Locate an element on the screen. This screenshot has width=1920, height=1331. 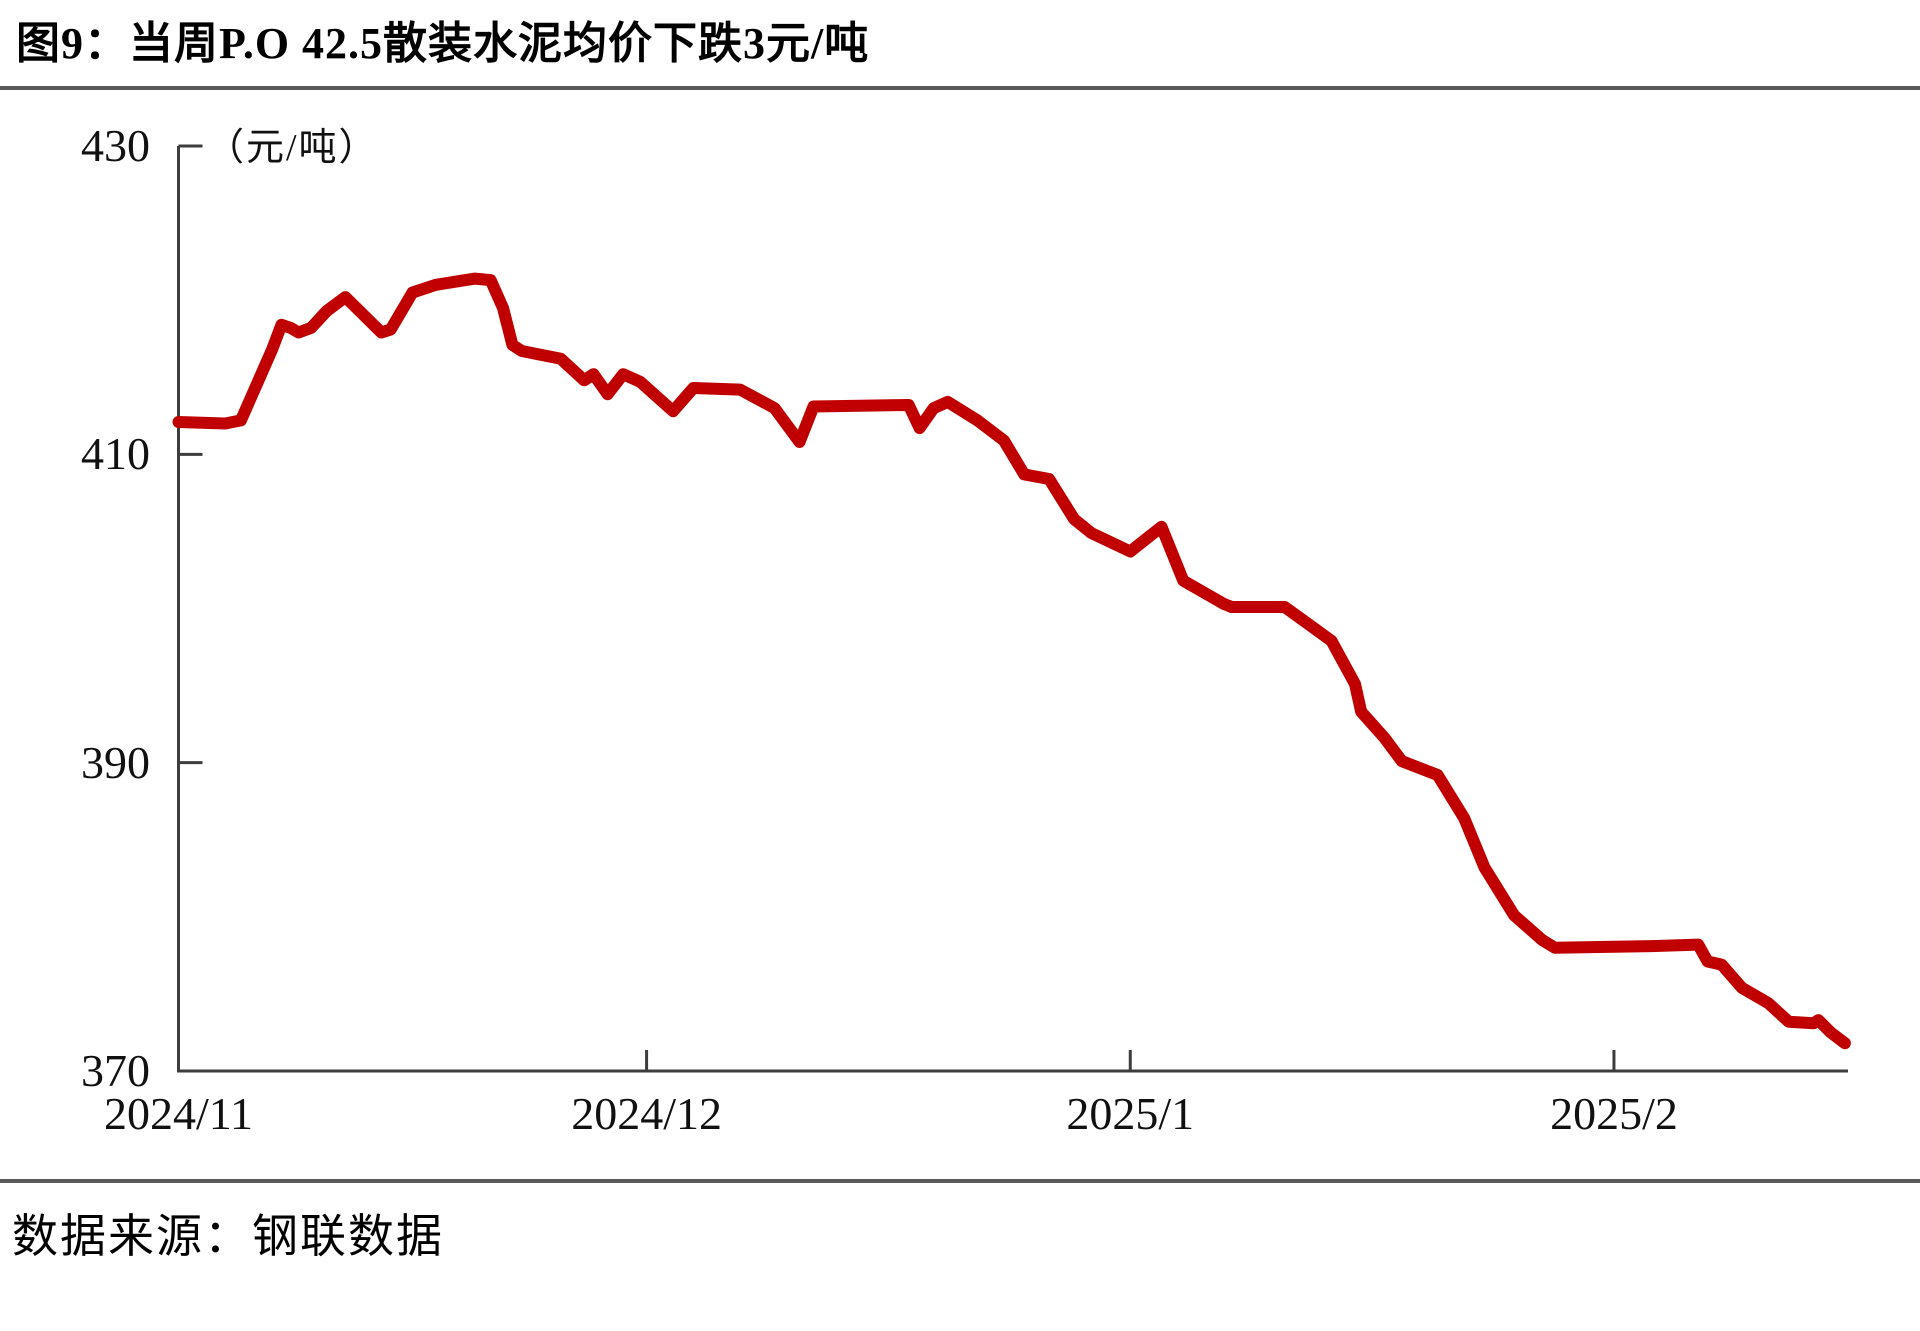
x-axis-tick-label: 2025/1 is located at coordinates (1130, 1113).